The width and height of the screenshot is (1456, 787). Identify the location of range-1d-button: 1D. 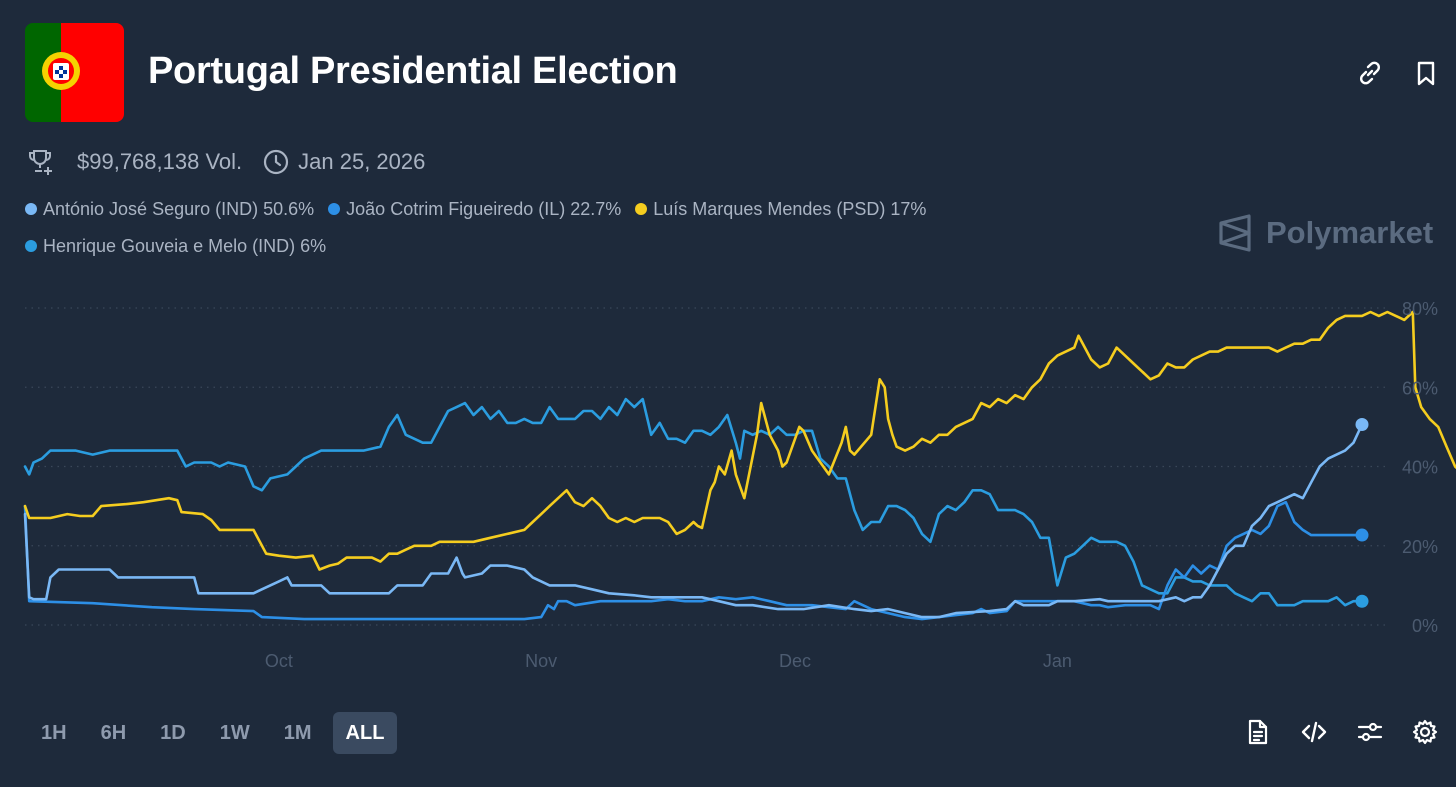
(173, 732).